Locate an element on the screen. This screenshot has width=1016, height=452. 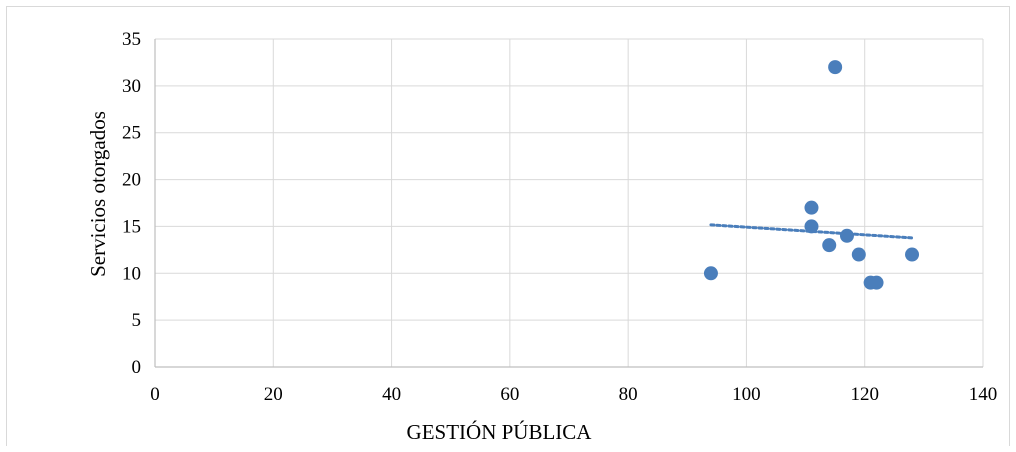
y-tick-label: 15 is located at coordinates (131, 226).